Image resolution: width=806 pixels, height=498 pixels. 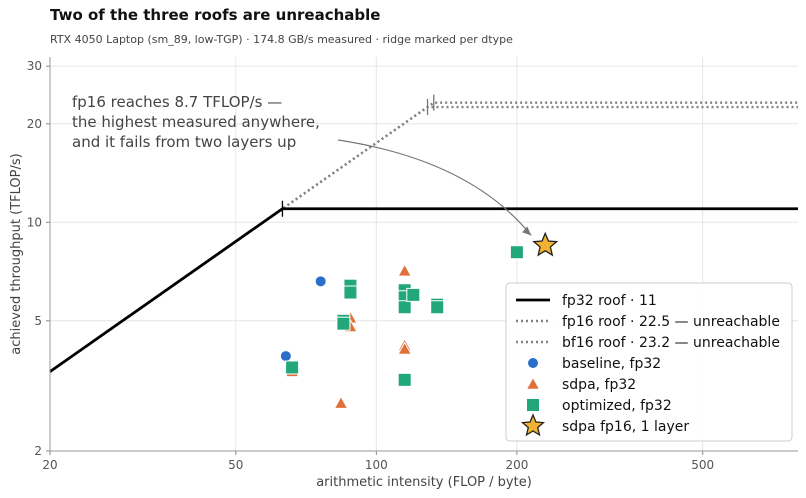 I want to click on sdpa-fp16-star, so click(x=545, y=244).